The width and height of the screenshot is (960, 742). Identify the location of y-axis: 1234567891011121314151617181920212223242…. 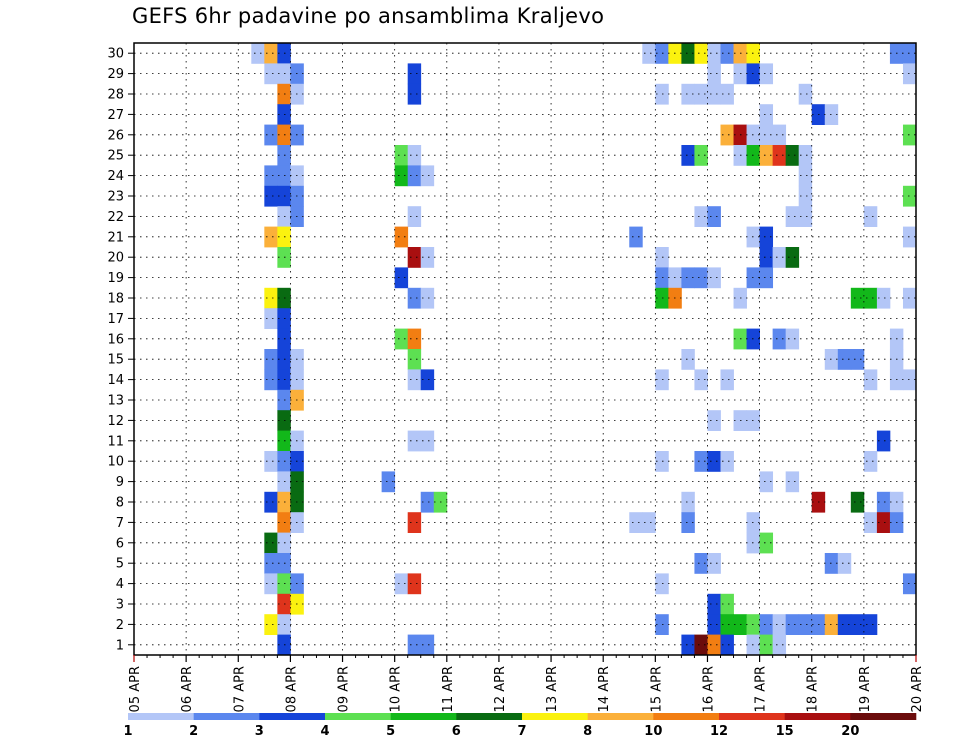
(120, 350).